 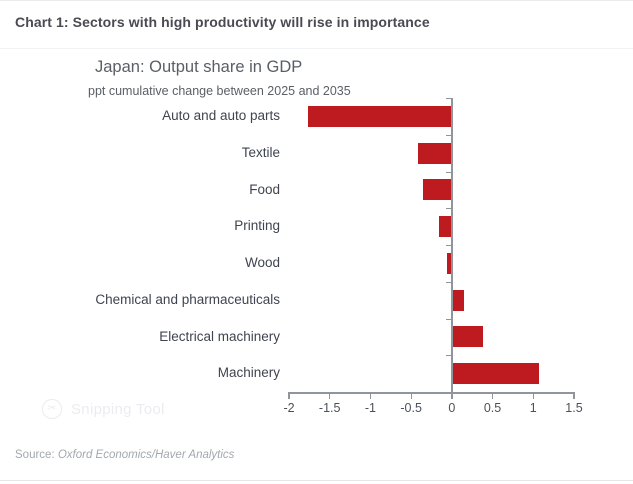 I want to click on x-tick-label-1: 1, so click(x=533, y=408).